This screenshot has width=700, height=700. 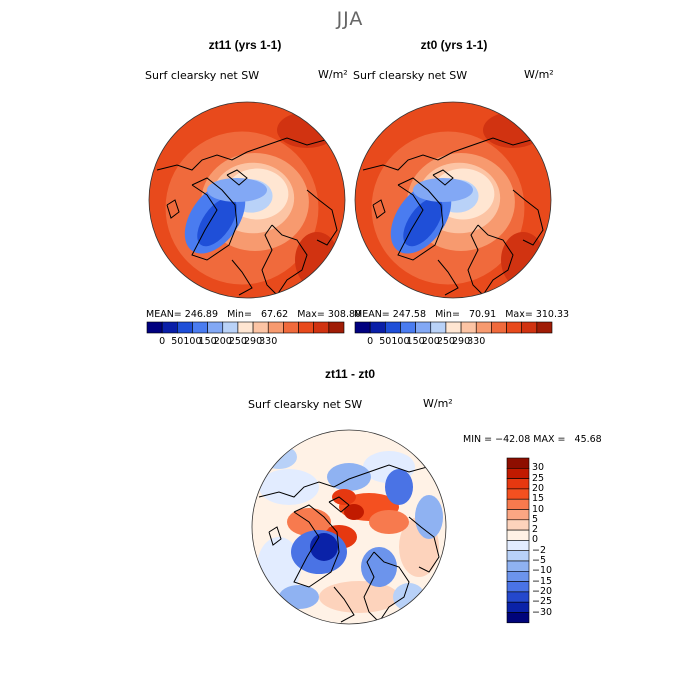 I want to click on colorbar-tick: 15, so click(x=538, y=499).